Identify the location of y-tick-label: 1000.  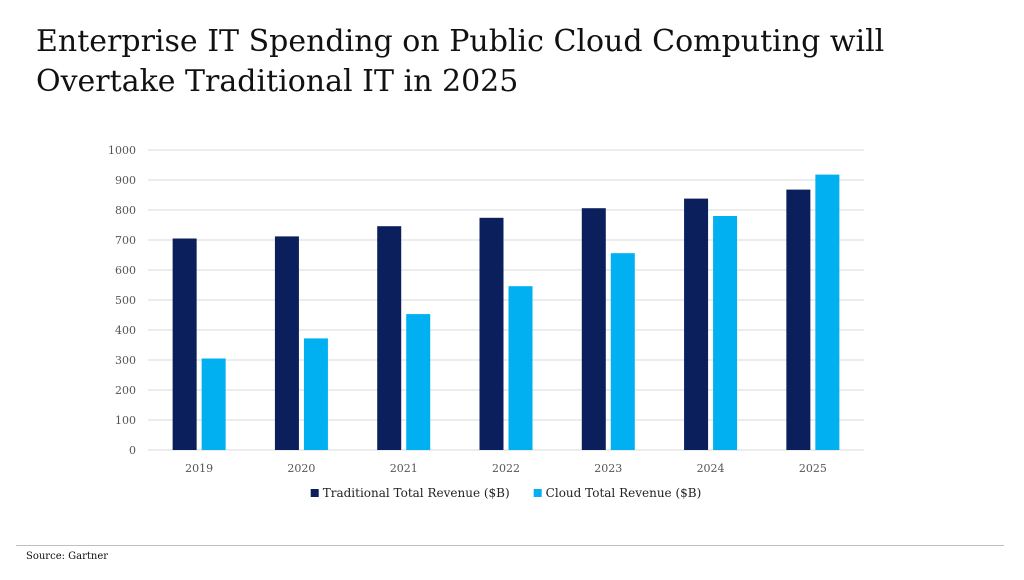
(122, 150).